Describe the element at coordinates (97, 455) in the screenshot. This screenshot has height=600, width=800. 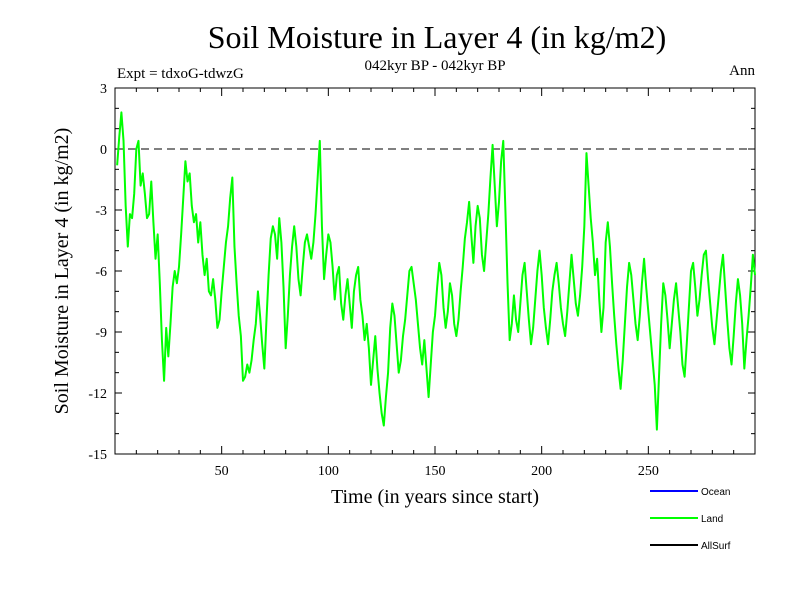
I see `y-tick-label: -15` at that location.